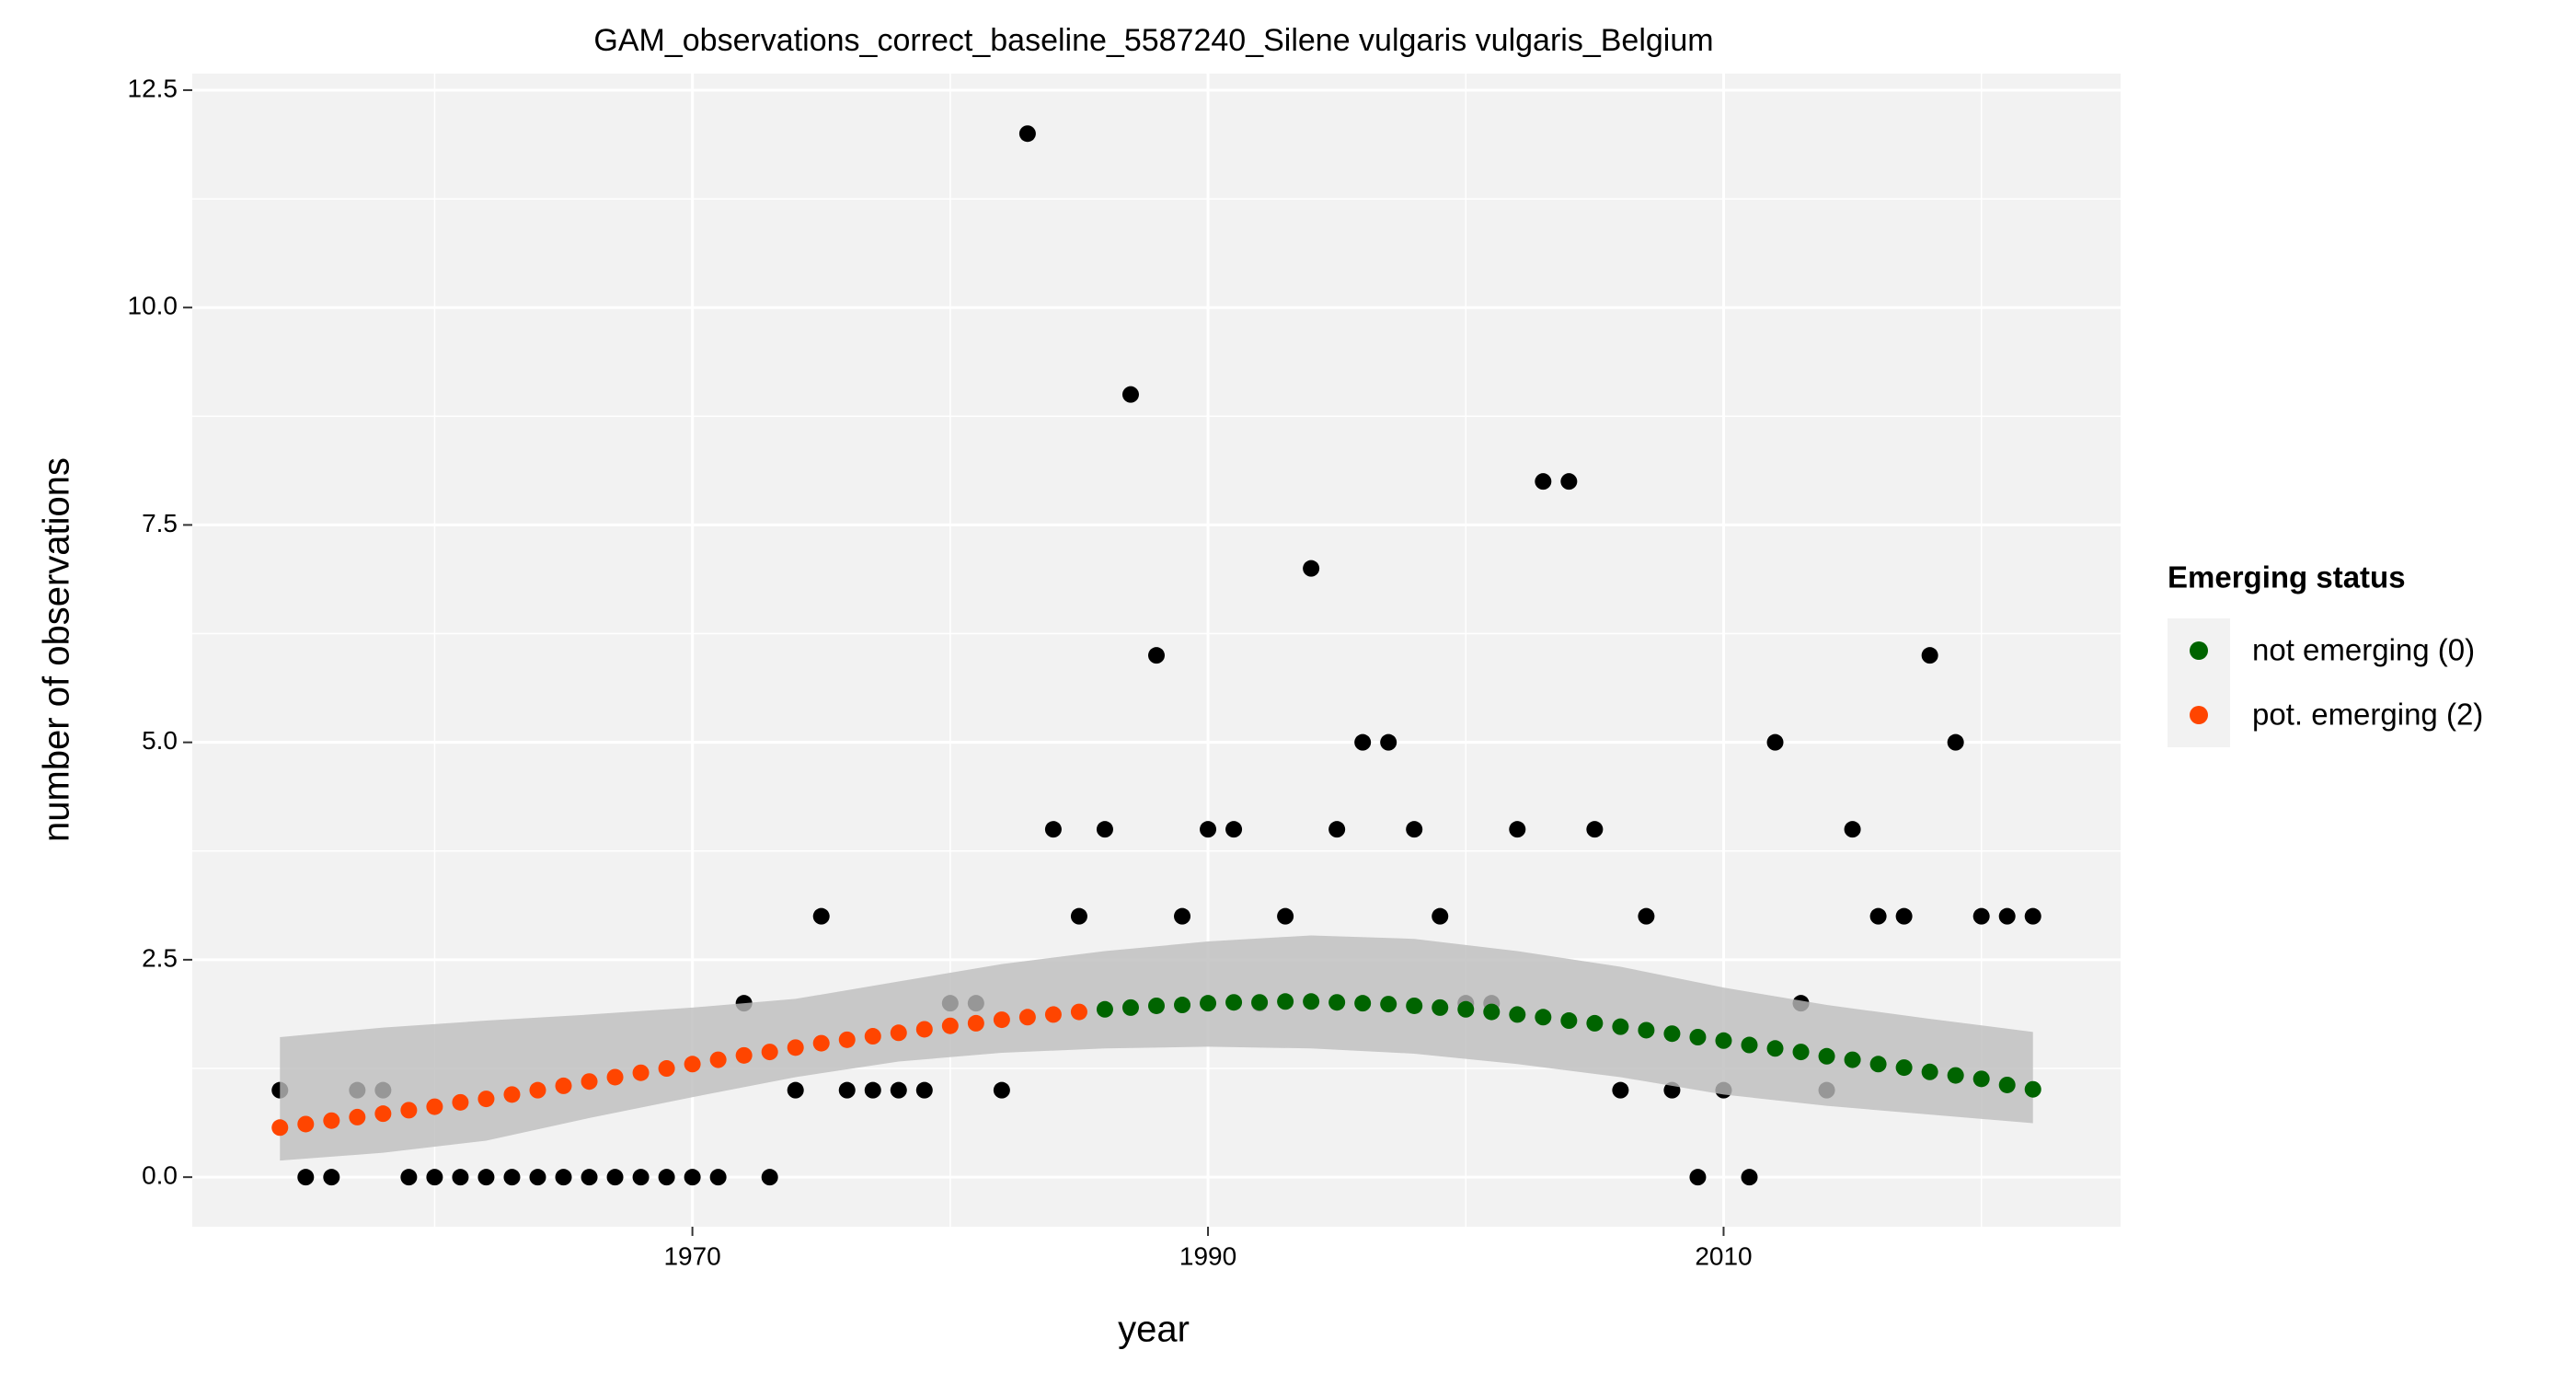  What do you see at coordinates (153, 88) in the screenshot?
I see `y-tick-label: 12.5` at bounding box center [153, 88].